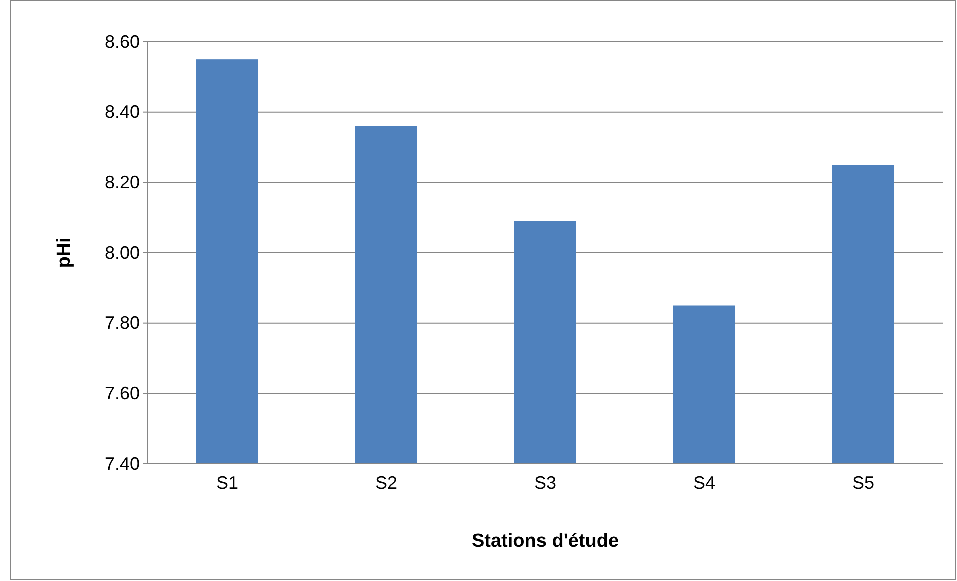  What do you see at coordinates (122, 112) in the screenshot?
I see `y-tick-label: 8.40` at bounding box center [122, 112].